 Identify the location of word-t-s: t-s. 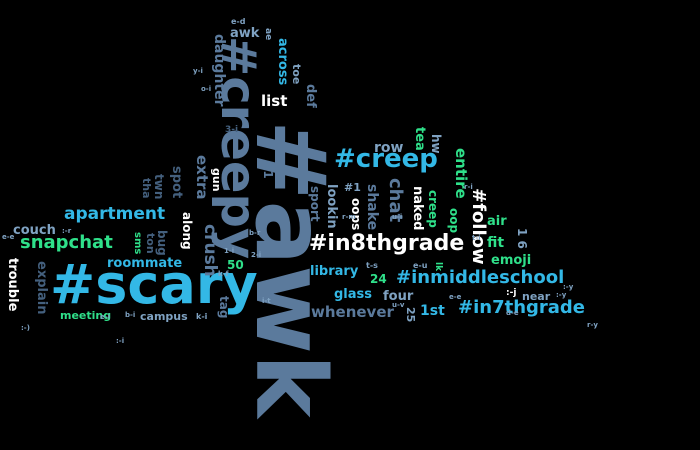
(372, 265).